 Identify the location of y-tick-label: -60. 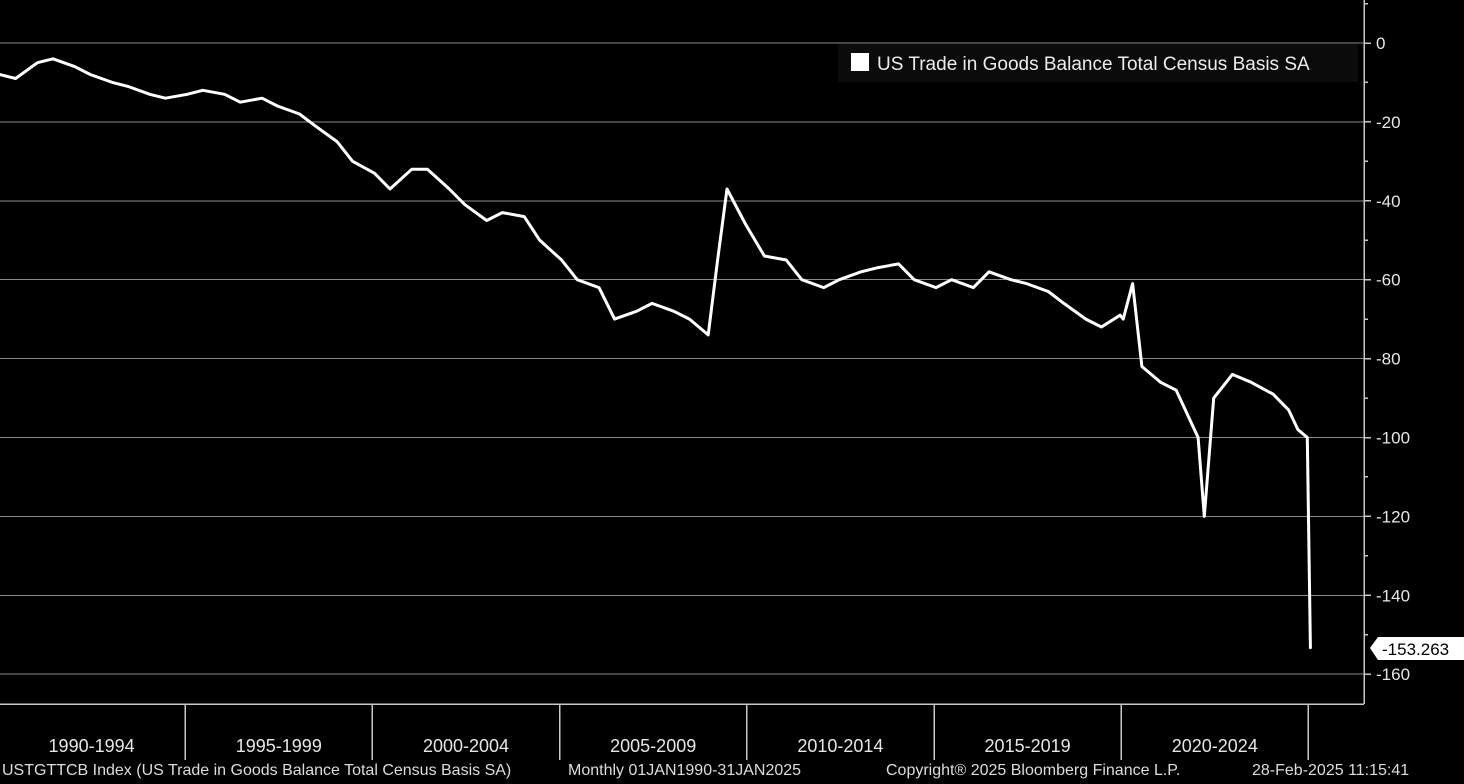
(1388, 280).